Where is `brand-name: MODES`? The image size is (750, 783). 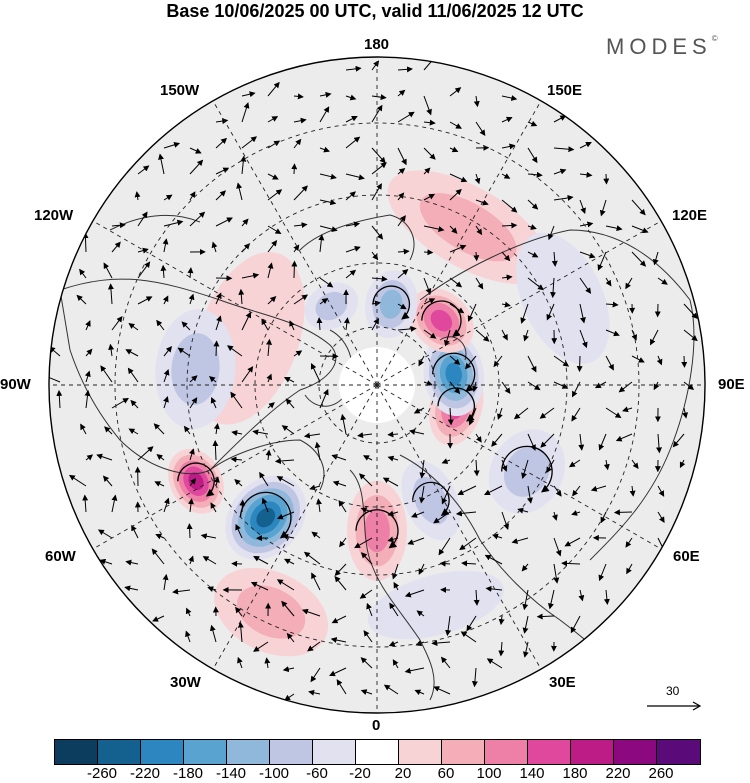 brand-name: MODES is located at coordinates (659, 46).